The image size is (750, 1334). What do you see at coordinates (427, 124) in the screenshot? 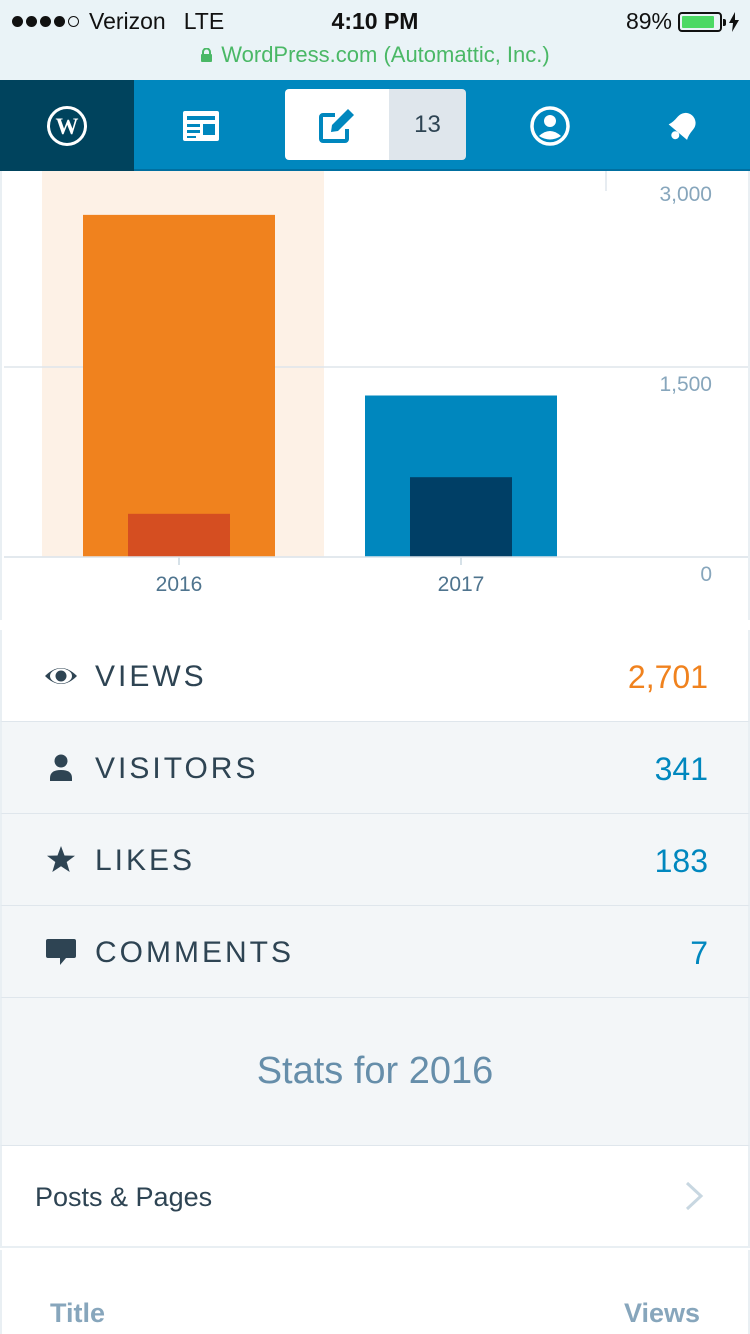
I see `drafts-count-button: 13` at bounding box center [427, 124].